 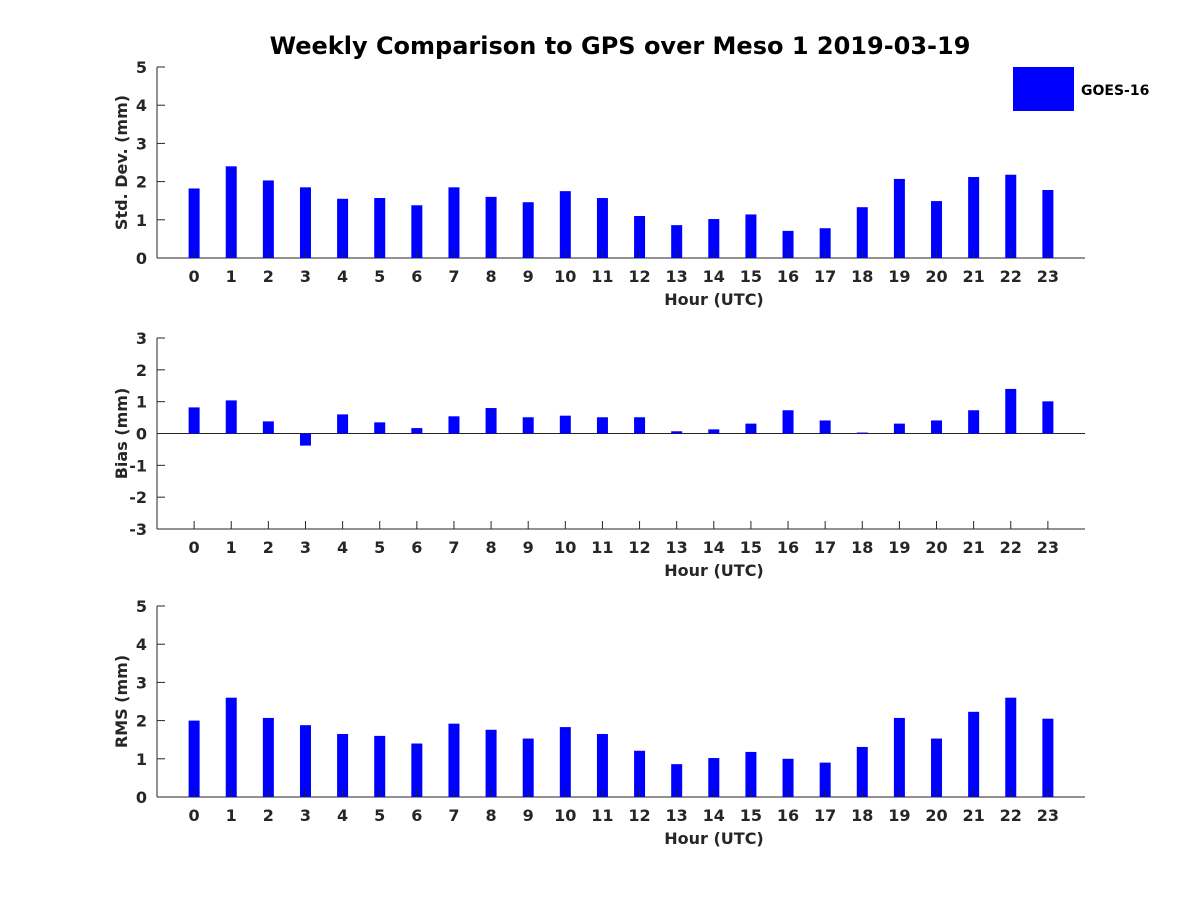 What do you see at coordinates (936, 276) in the screenshot?
I see `x-tick-label: 20` at bounding box center [936, 276].